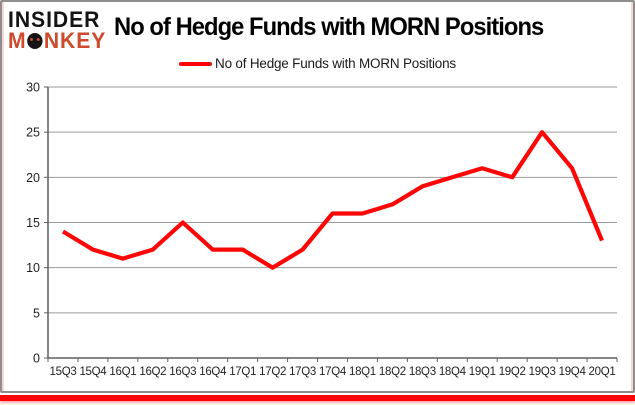 This screenshot has width=635, height=405. I want to click on x-tick-label: 17Q4, so click(333, 372).